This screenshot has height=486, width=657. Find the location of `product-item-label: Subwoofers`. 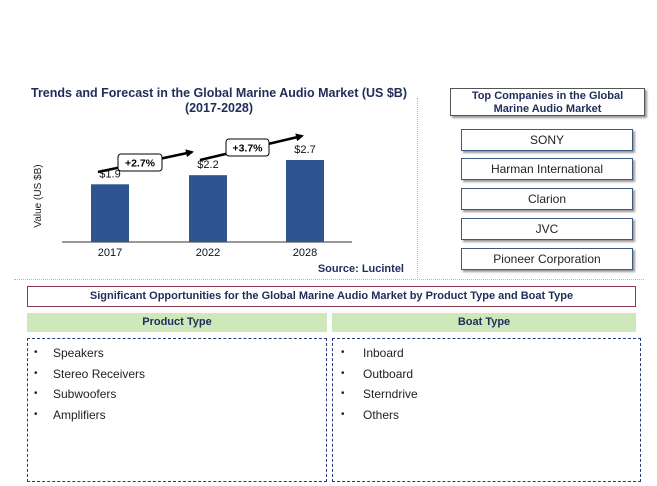

product-item-label: Subwoofers is located at coordinates (85, 394).